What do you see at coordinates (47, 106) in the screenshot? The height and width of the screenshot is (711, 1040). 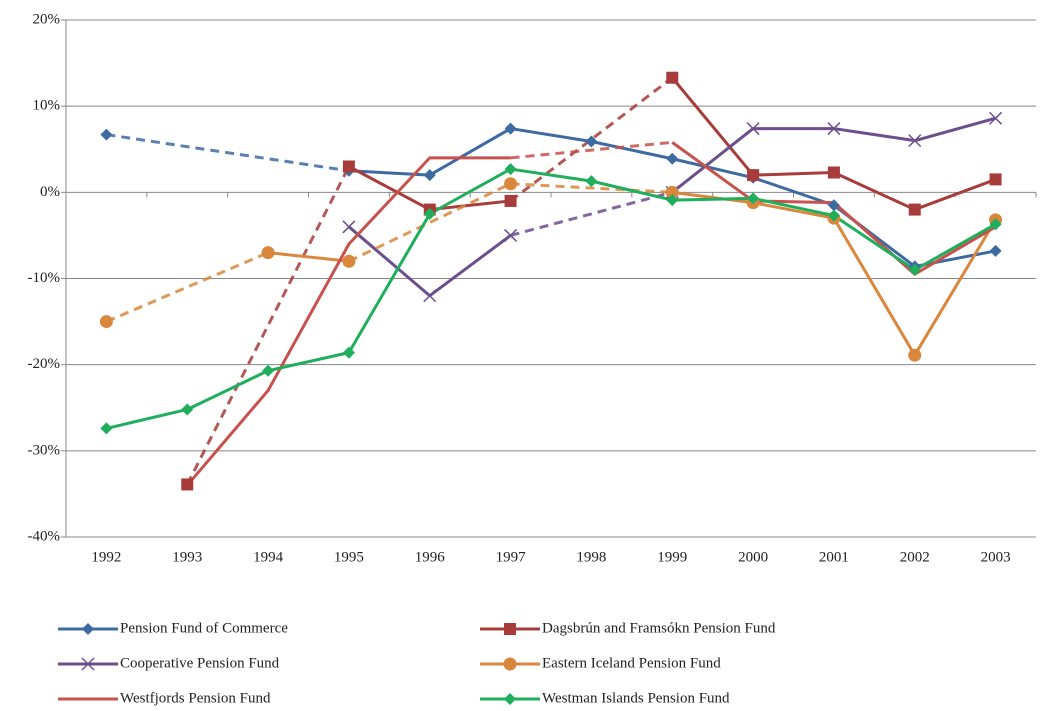 I see `y-tick-label: 10%` at bounding box center [47, 106].